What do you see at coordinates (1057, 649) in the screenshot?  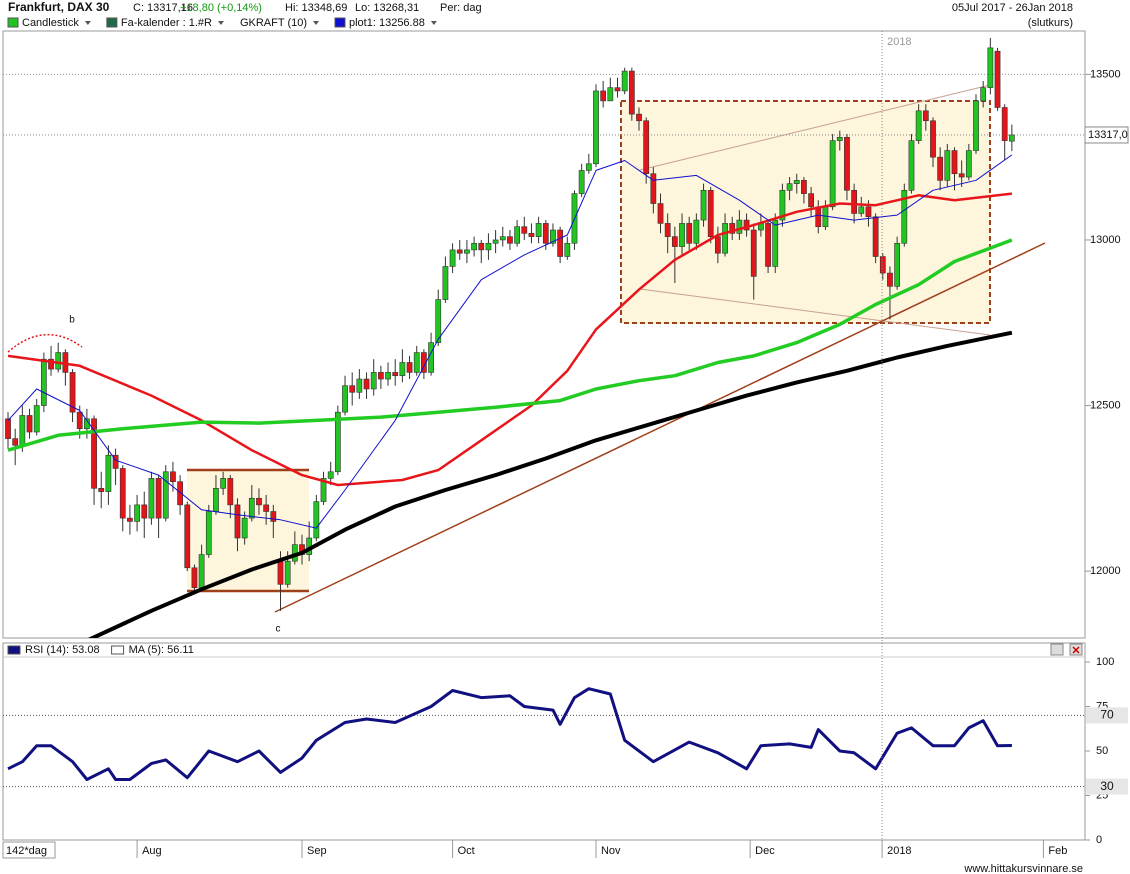 I see `tool-icon` at bounding box center [1057, 649].